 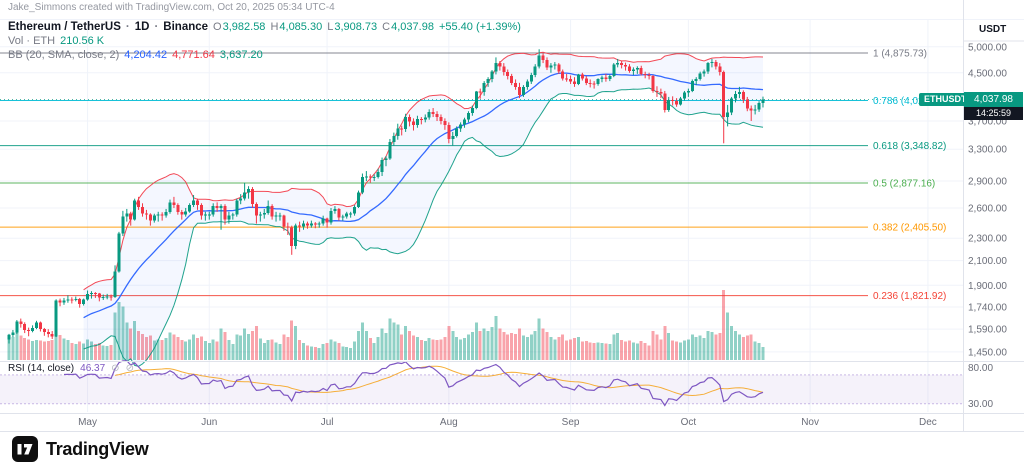 I want to click on ohlc-close: C 4,037.98, so click(x=408, y=27).